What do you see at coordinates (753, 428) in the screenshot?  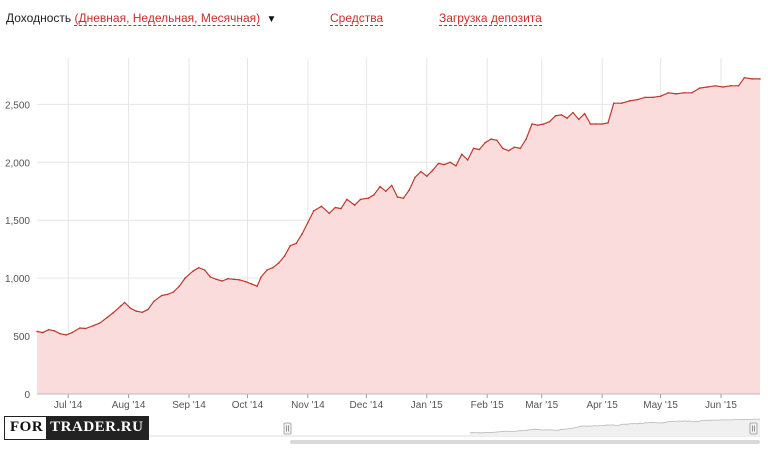 I see `navigator-handle-right` at bounding box center [753, 428].